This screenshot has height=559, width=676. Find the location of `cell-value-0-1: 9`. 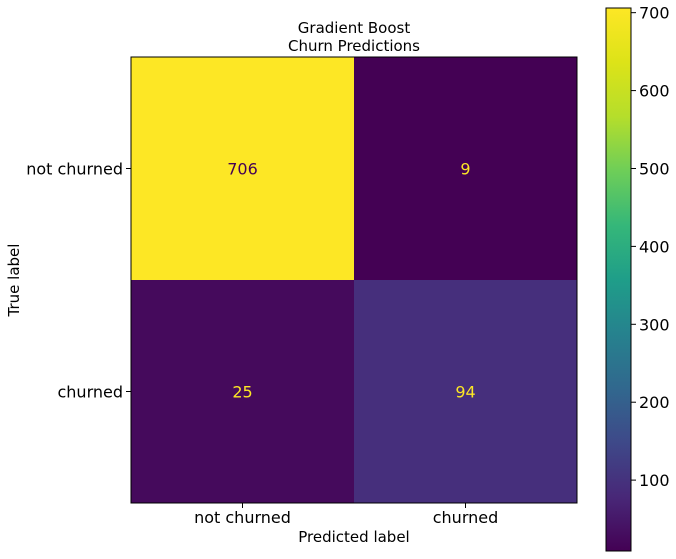

cell-value-0-1: 9 is located at coordinates (465, 169).